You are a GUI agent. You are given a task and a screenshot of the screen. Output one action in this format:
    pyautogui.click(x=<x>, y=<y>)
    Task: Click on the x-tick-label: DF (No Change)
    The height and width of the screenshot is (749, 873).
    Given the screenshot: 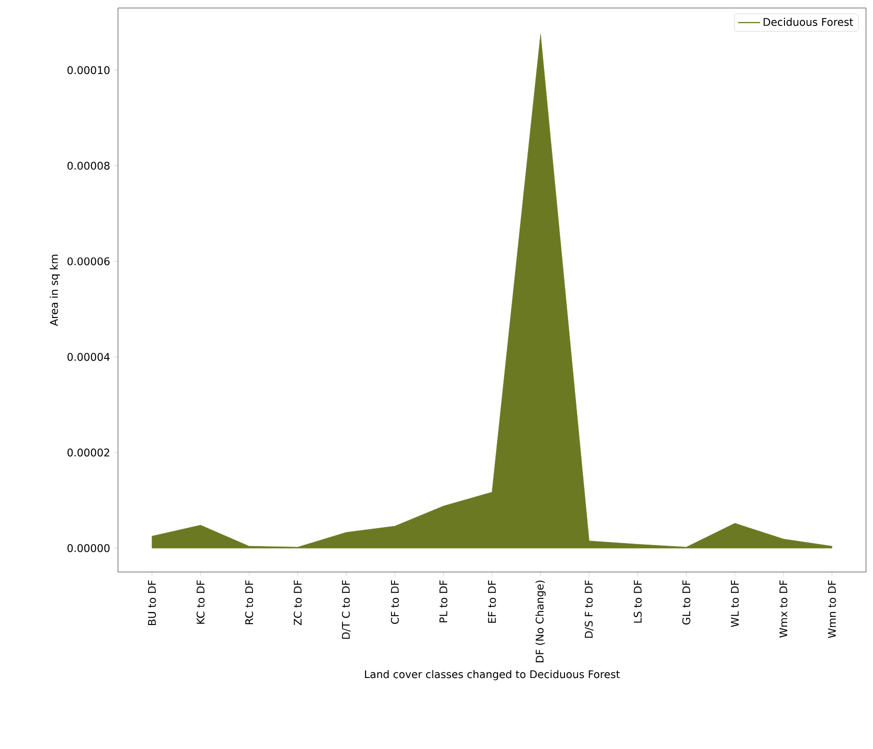 What is the action you would take?
    pyautogui.click(x=540, y=621)
    